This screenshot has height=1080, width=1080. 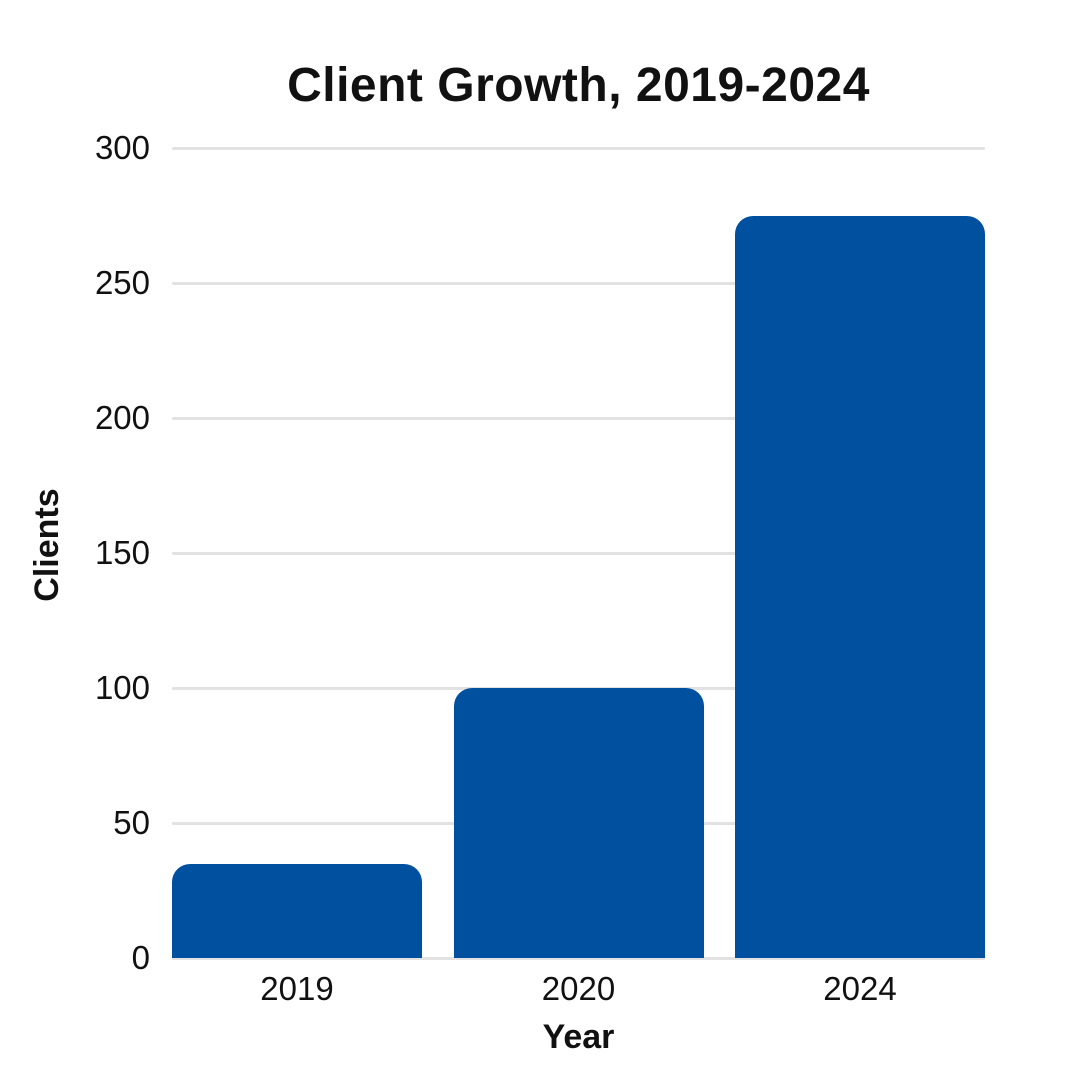 I want to click on y-tick-label-200: 200, so click(x=122, y=417).